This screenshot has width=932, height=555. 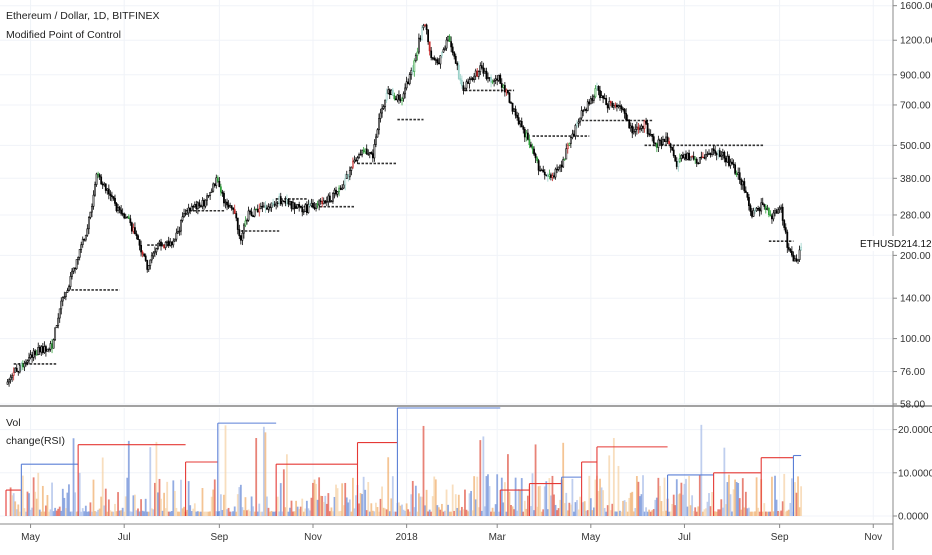 What do you see at coordinates (916, 41) in the screenshot?
I see `price-tick-label-1: 1200.00` at bounding box center [916, 41].